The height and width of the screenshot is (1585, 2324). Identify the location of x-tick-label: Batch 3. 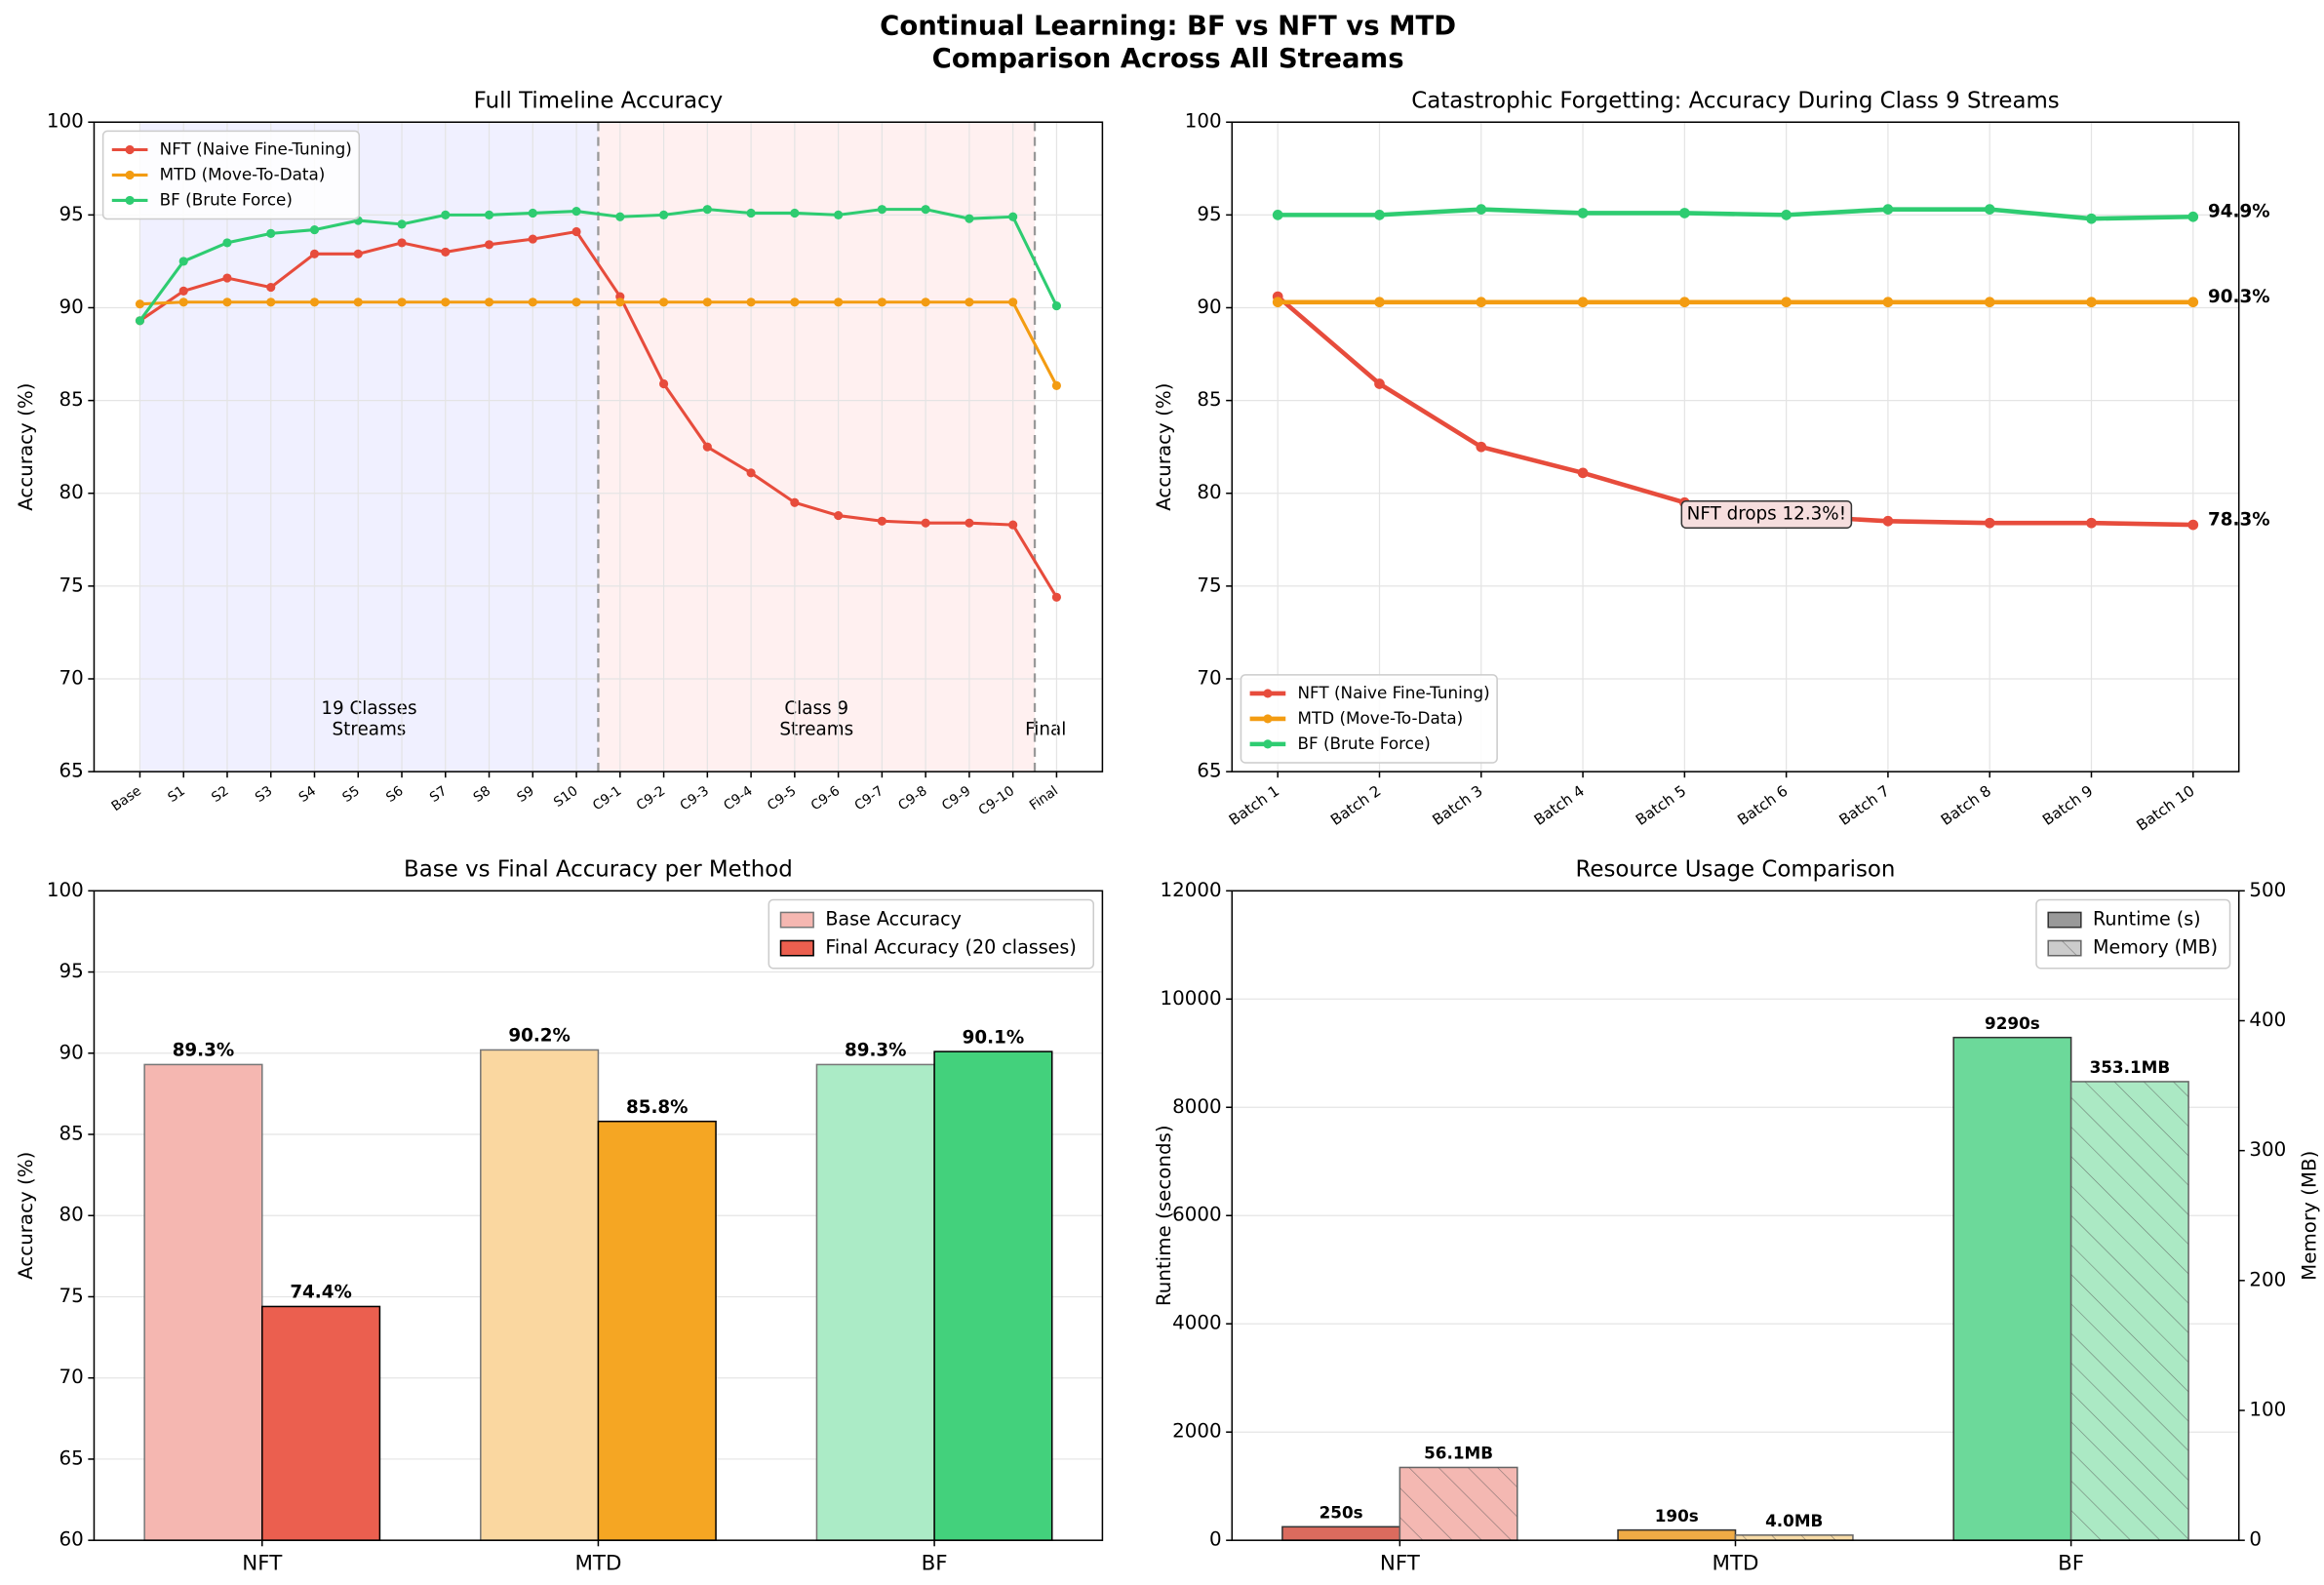
(1457, 806).